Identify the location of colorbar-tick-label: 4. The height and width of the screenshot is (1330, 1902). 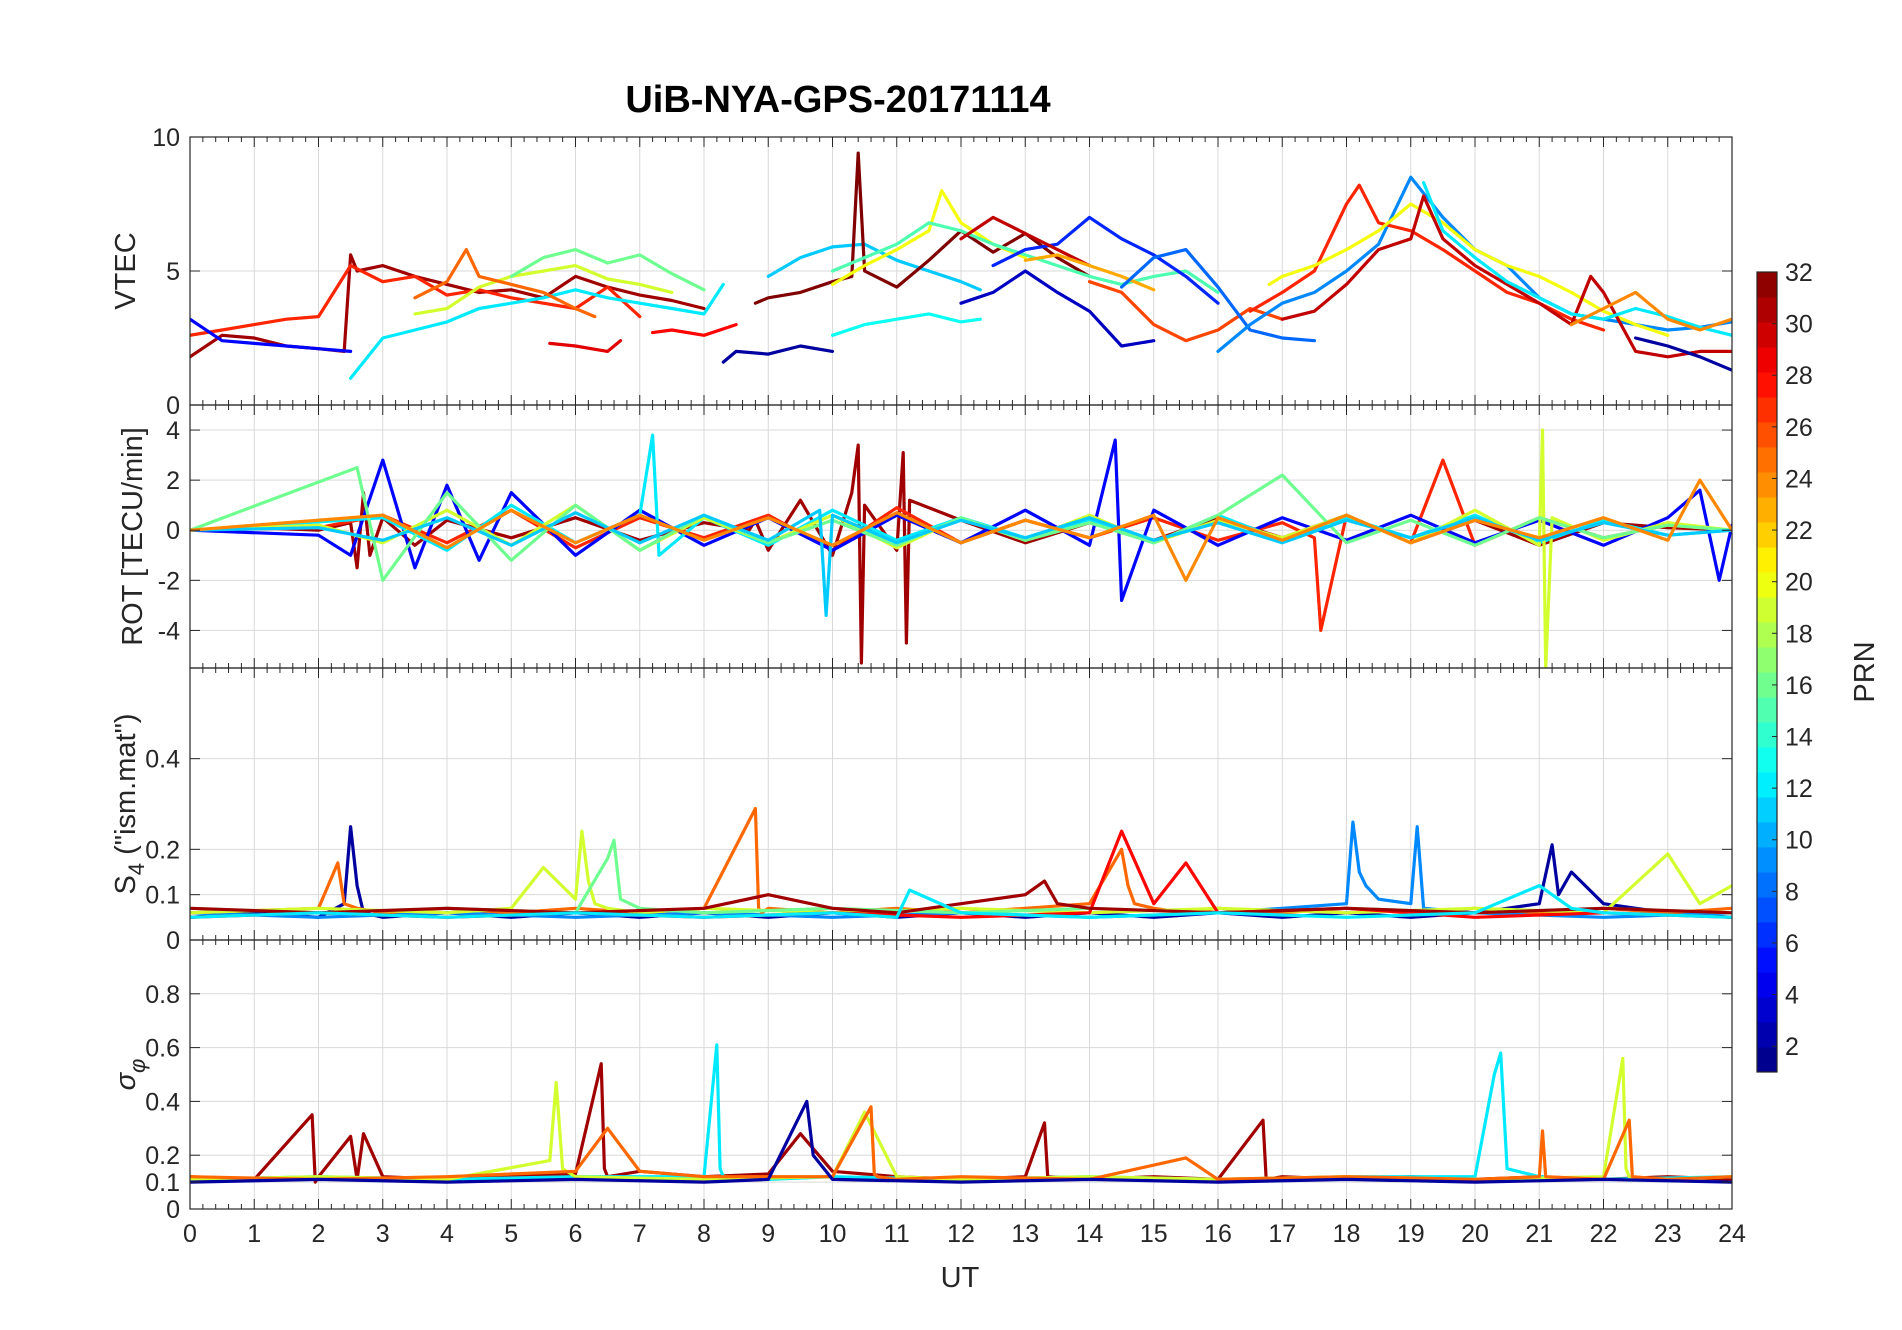
(1792, 996).